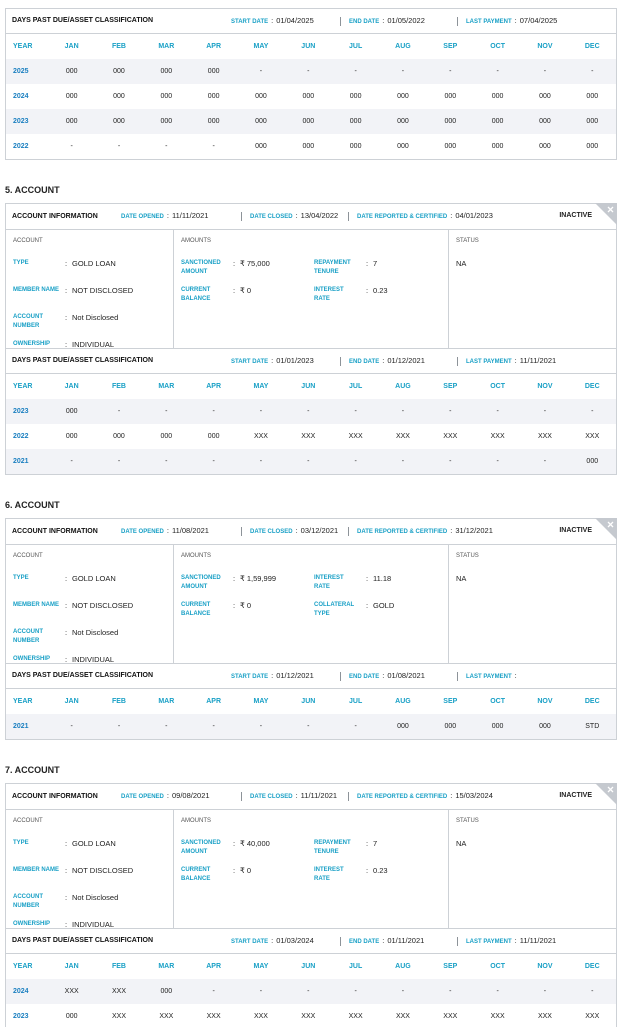 The height and width of the screenshot is (1027, 625). I want to click on corner-shape, so click(606, 529).